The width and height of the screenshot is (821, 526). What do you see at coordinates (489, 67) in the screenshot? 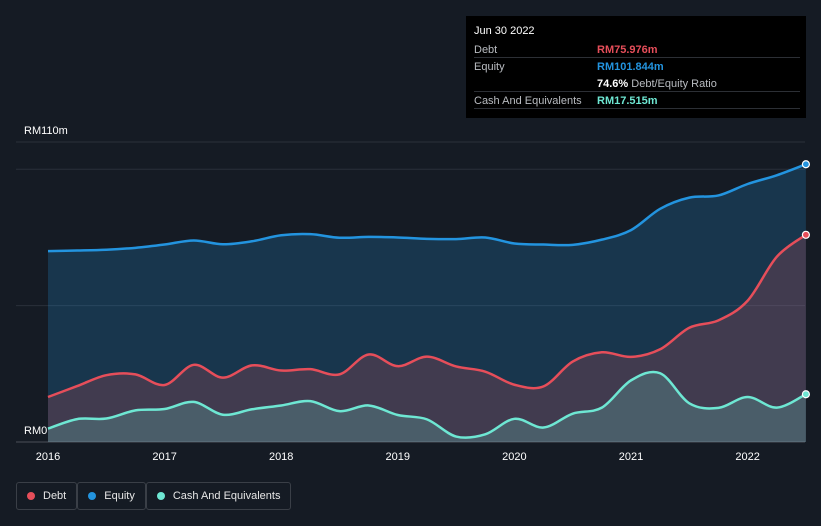
I see `tooltip-equity-label: Equity` at bounding box center [489, 67].